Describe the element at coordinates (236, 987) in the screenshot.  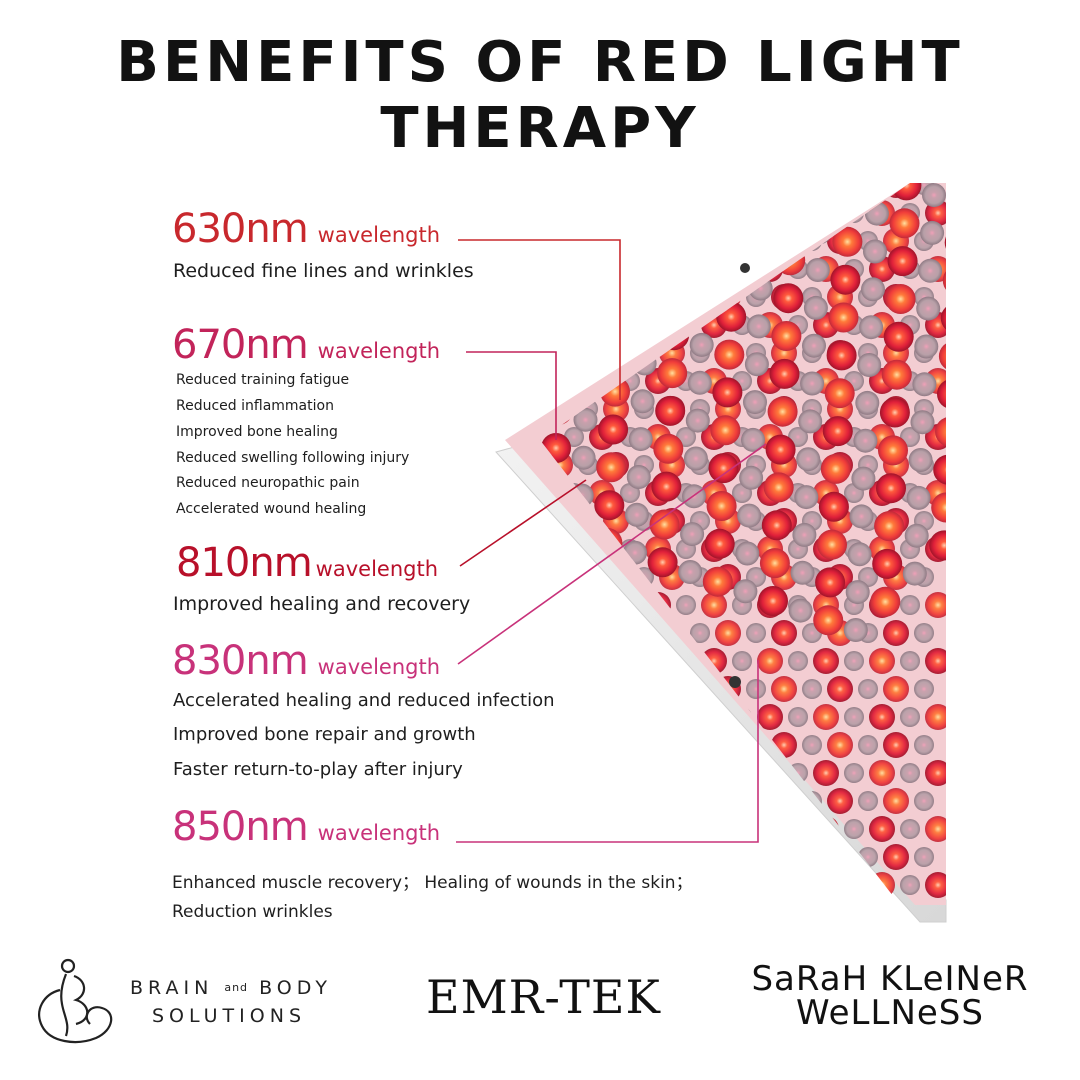
I see `brain-body-word-and: and` at that location.